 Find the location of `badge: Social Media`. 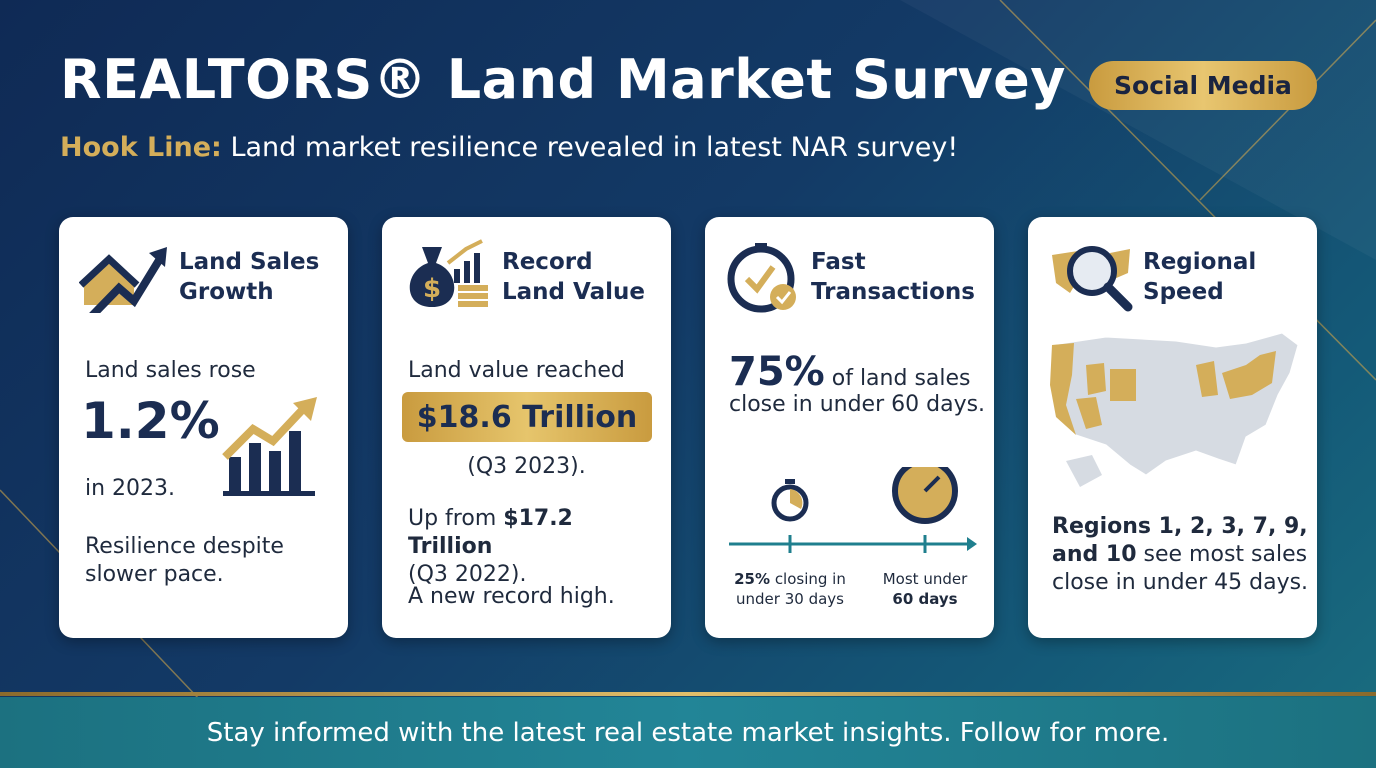

badge: Social Media is located at coordinates (1203, 85).